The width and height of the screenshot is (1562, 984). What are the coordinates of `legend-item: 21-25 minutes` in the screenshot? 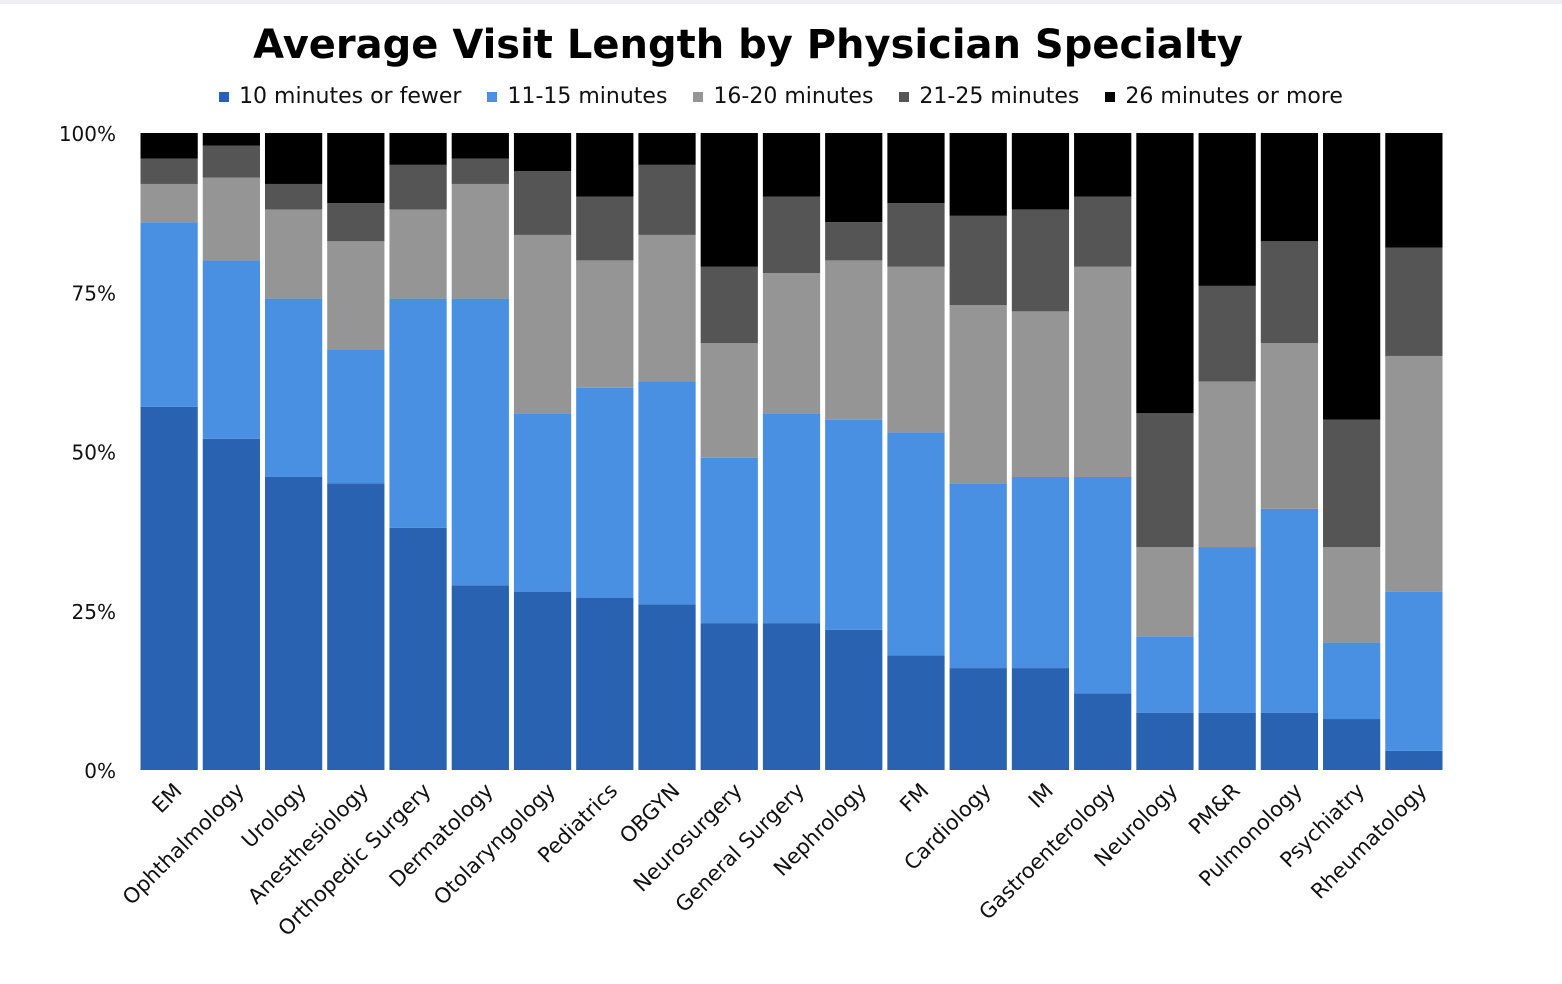 It's located at (989, 96).